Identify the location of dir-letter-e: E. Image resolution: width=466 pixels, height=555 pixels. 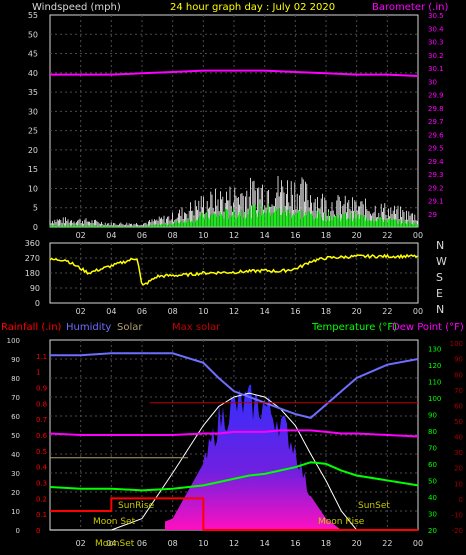
(439, 293).